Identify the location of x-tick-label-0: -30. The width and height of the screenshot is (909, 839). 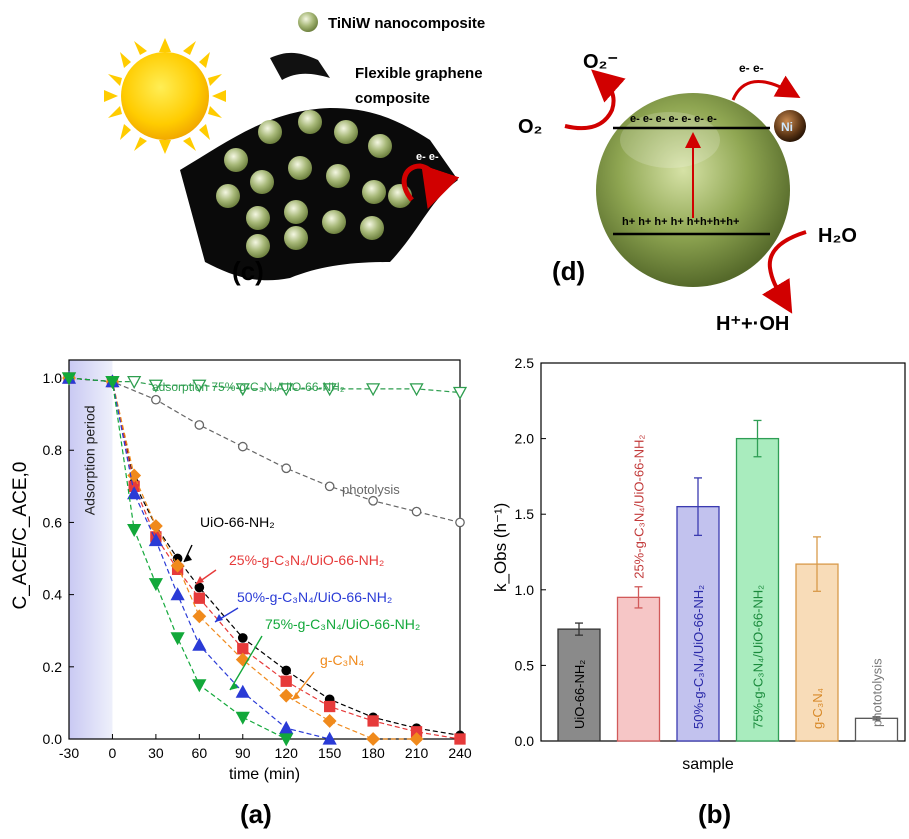
(69, 753).